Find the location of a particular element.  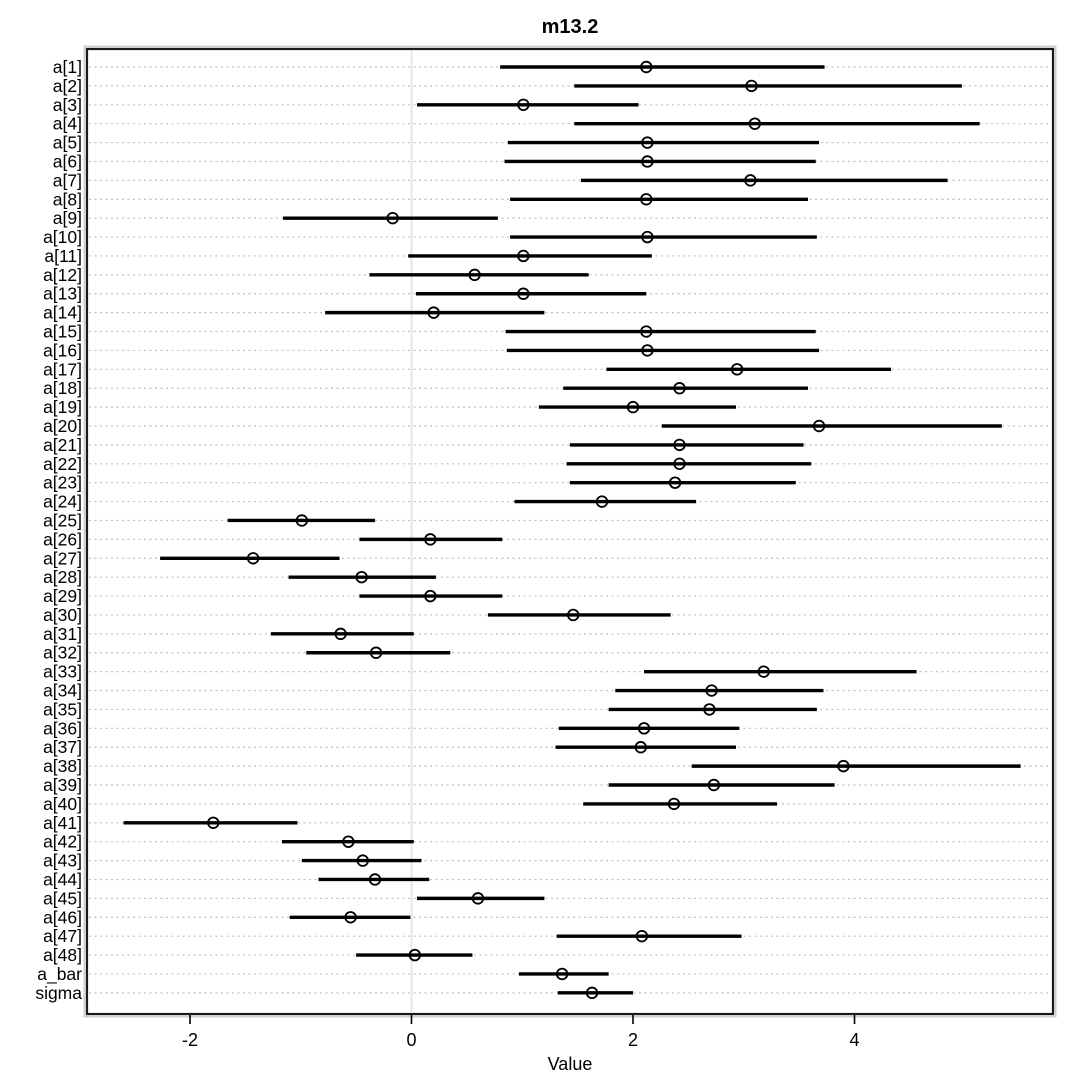

y-tick-label: a[39] is located at coordinates (62, 785).